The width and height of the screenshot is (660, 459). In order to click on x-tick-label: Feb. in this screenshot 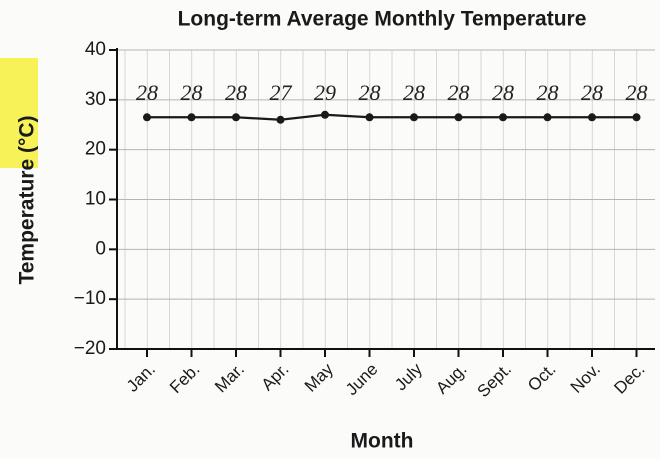, I will do `click(184, 378)`.